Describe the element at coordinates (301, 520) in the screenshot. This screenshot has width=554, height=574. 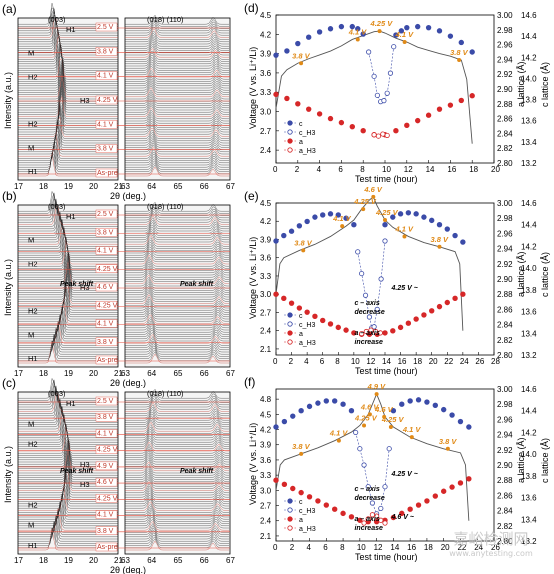
I see `legend-label: a` at that location.